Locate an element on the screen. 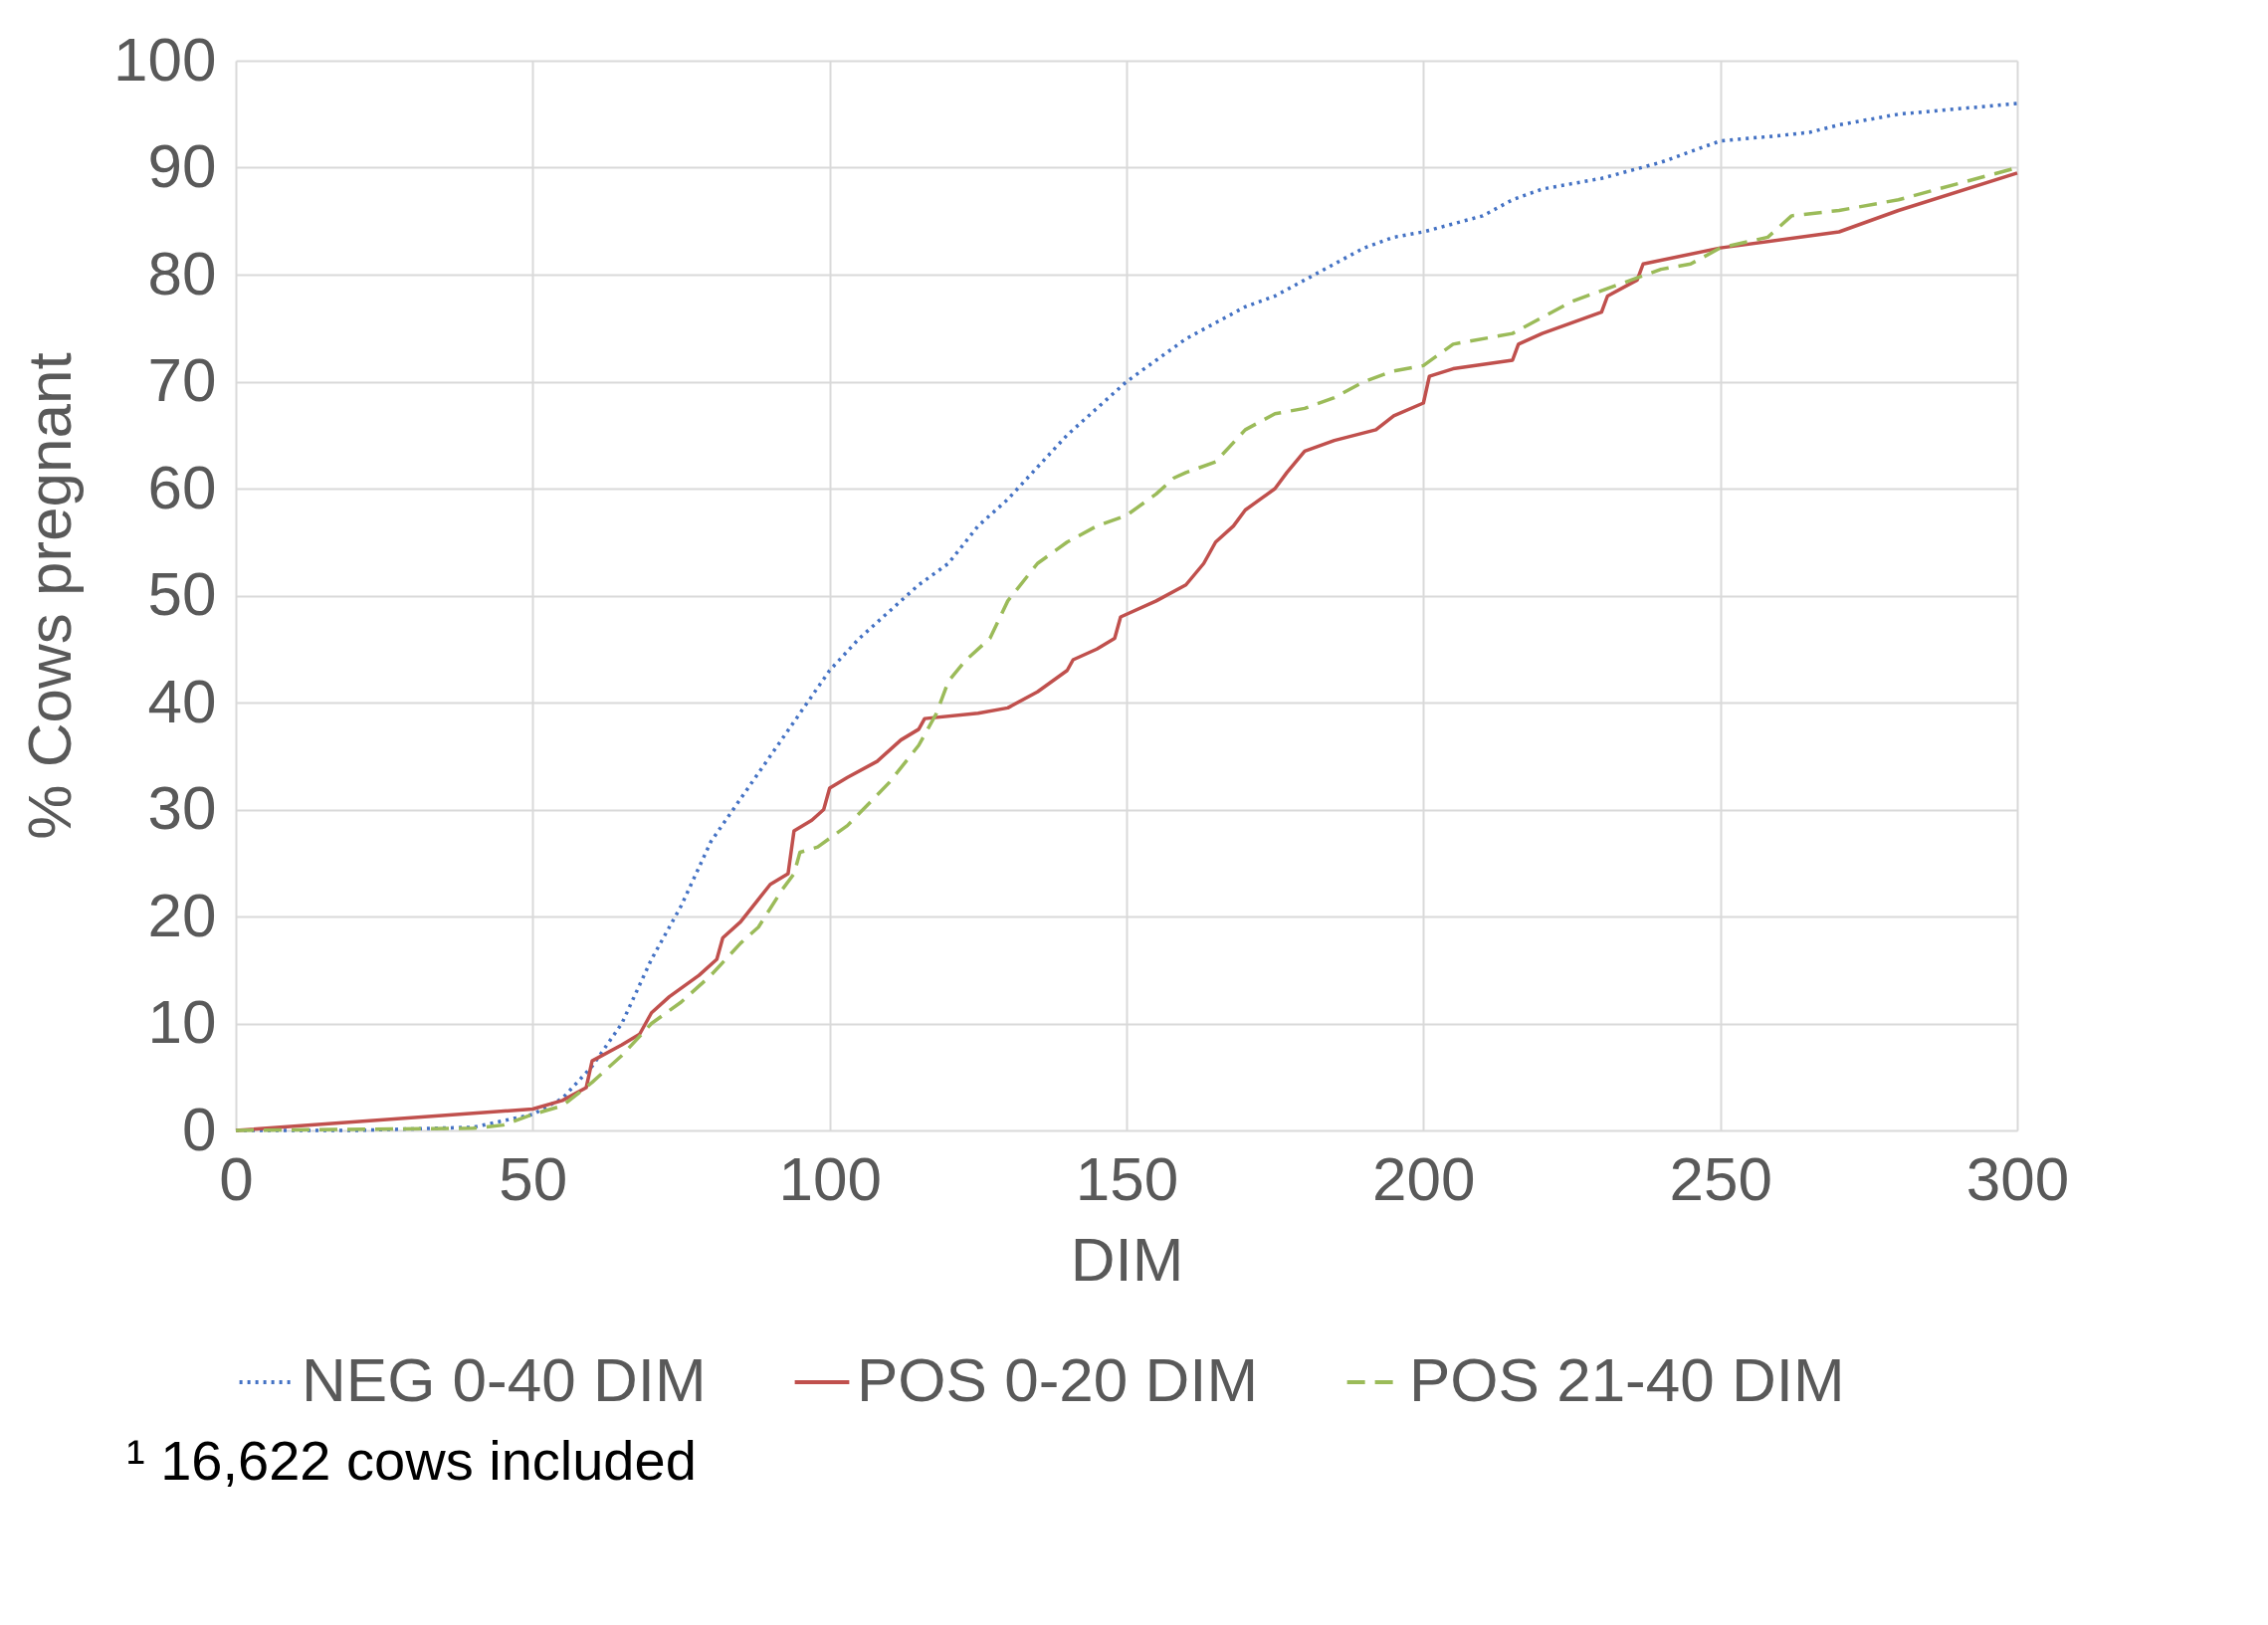 The width and height of the screenshot is (2268, 1625). y-tick-label: 20 is located at coordinates (182, 915).